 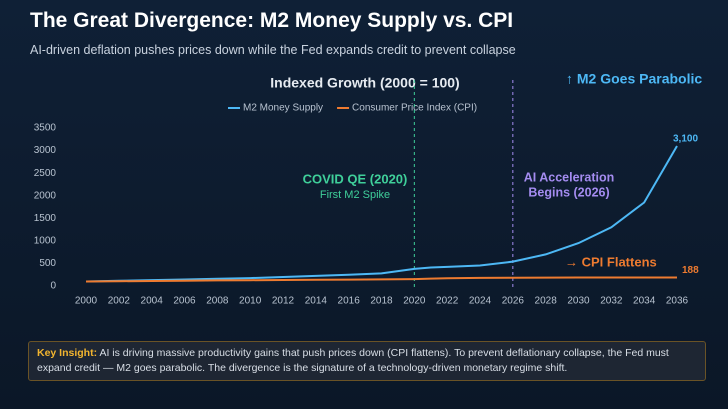 What do you see at coordinates (381, 301) in the screenshot?
I see `x-tick-label: 2018` at bounding box center [381, 301].